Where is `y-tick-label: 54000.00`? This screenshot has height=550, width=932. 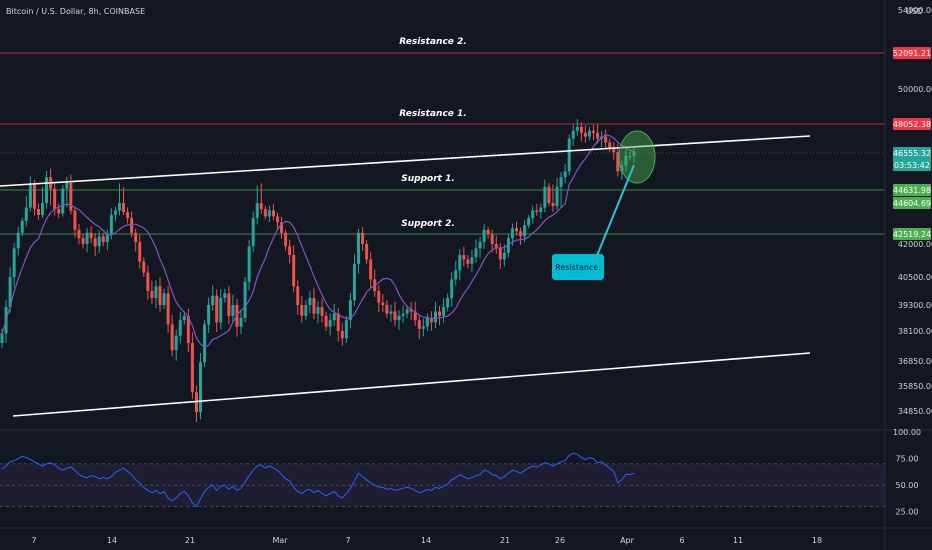 y-tick-label: 54000.00 is located at coordinates (915, 10).